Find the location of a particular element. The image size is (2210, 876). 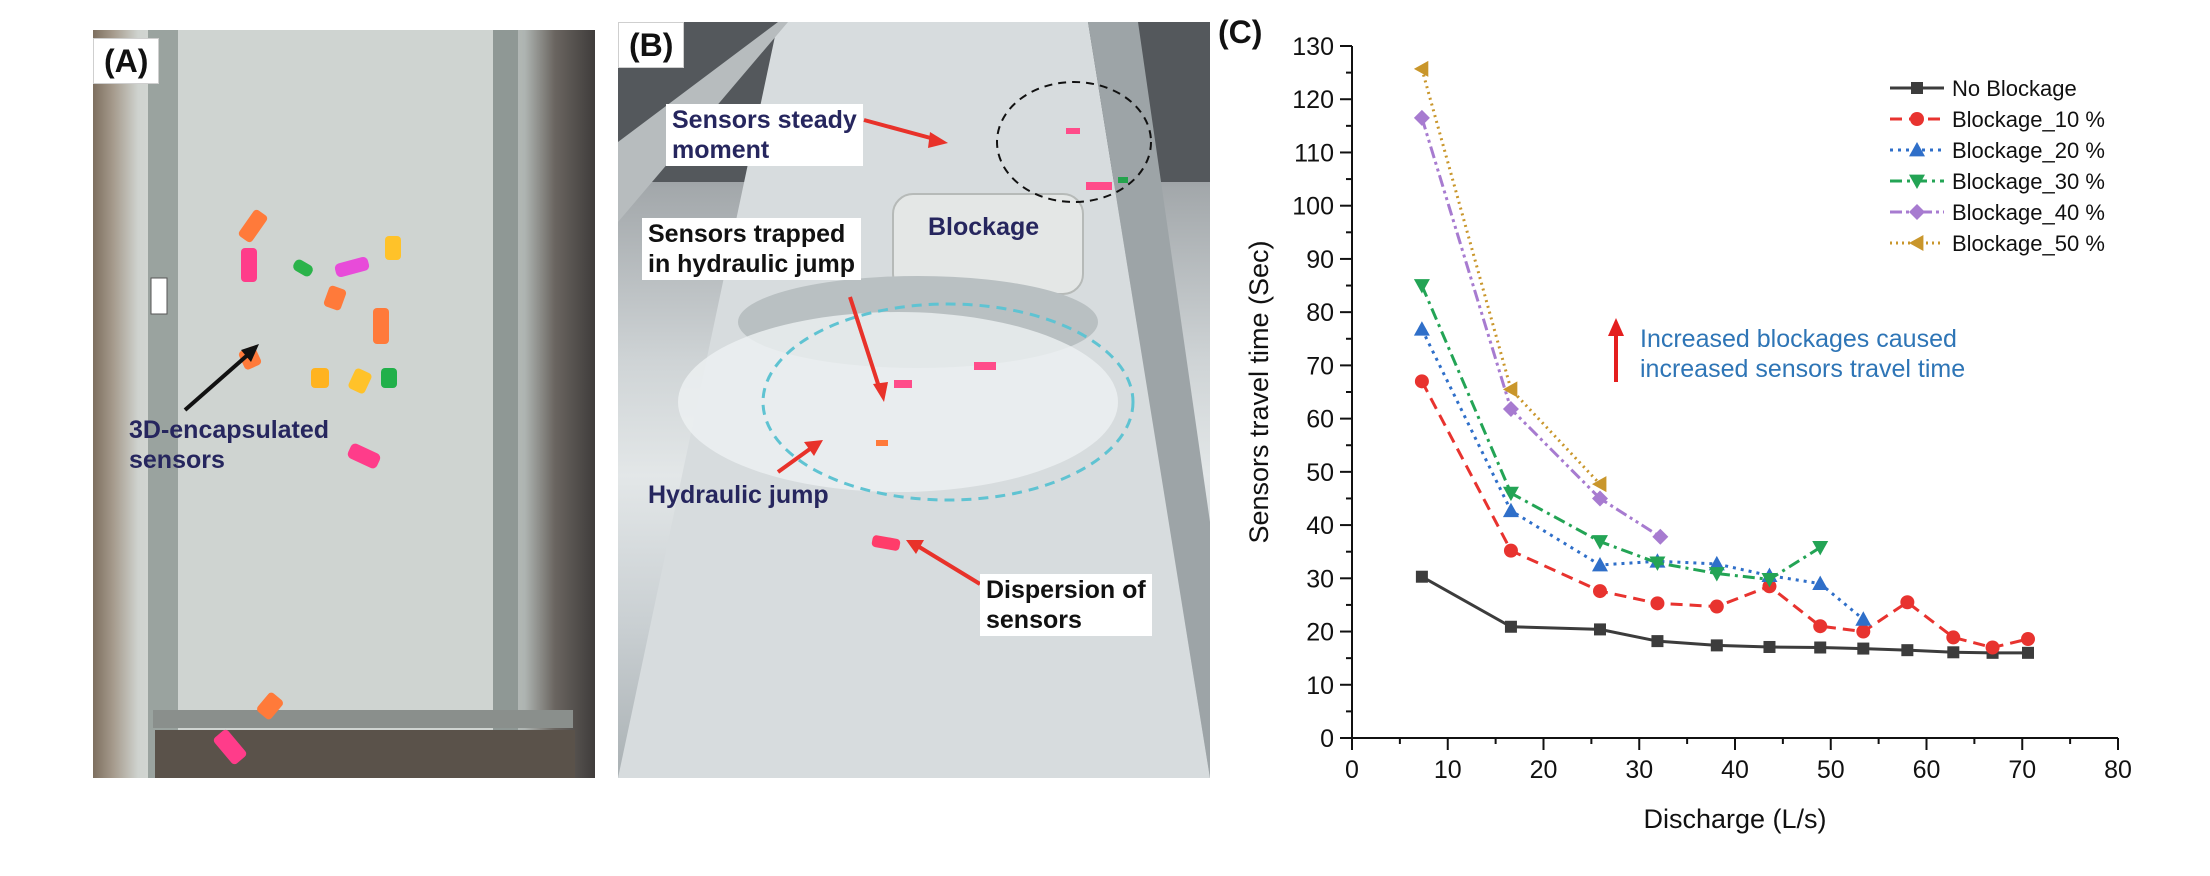

legend-entry: Blockage_10 % is located at coordinates (1997, 119).